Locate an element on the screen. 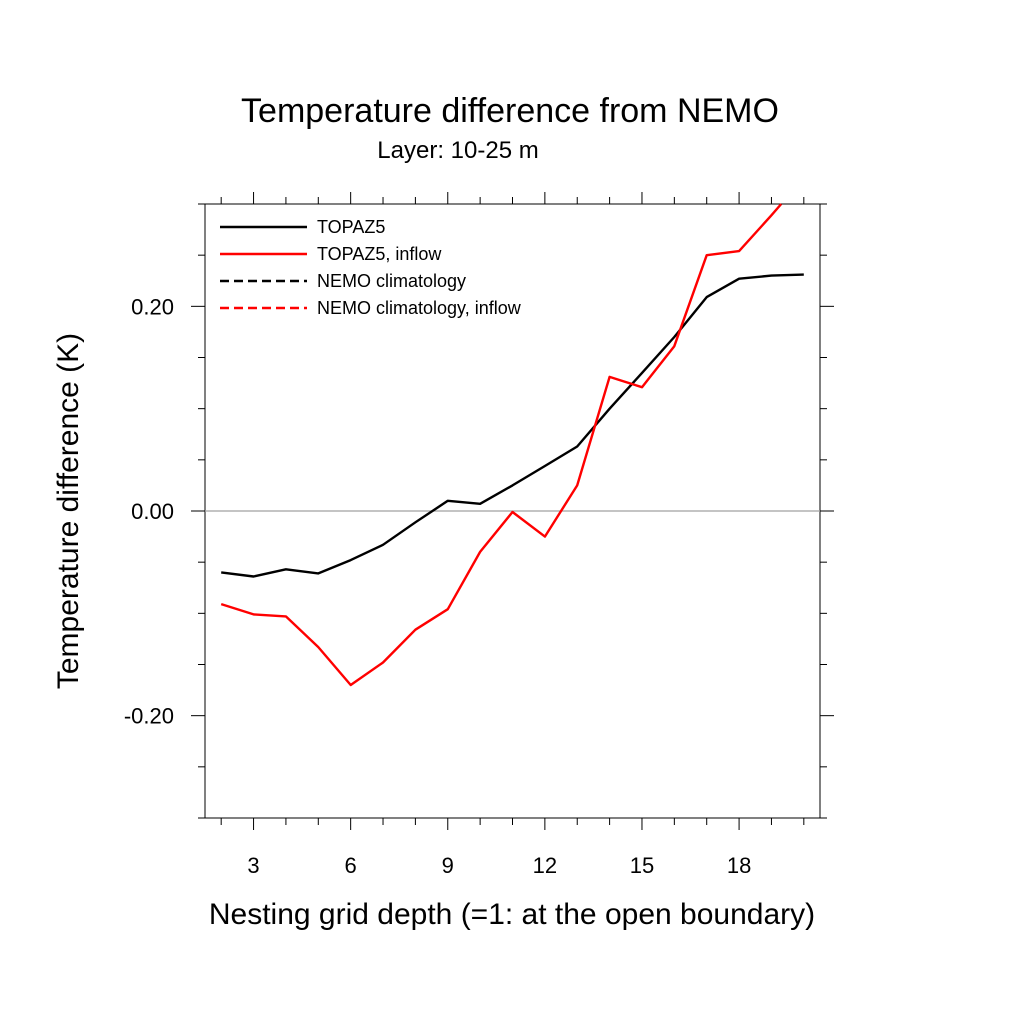  legend-label-1: TOPAZ5 is located at coordinates (351, 227).